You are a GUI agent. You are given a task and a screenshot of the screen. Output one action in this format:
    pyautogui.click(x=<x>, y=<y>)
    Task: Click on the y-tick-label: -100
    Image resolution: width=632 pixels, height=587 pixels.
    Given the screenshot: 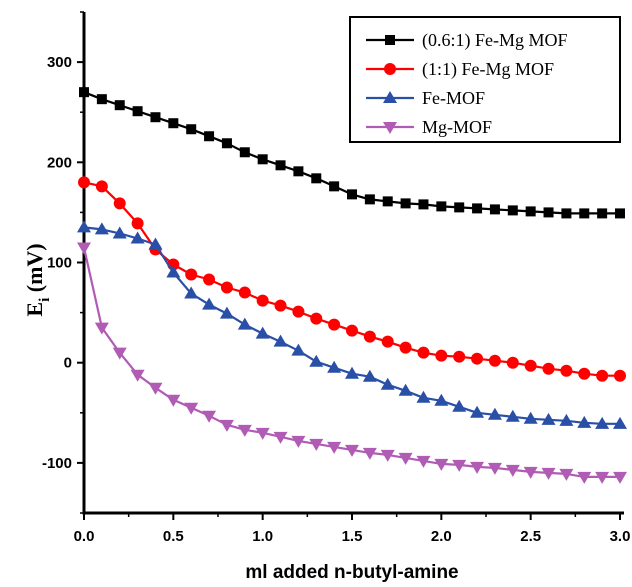 What is the action you would take?
    pyautogui.click(x=57, y=463)
    